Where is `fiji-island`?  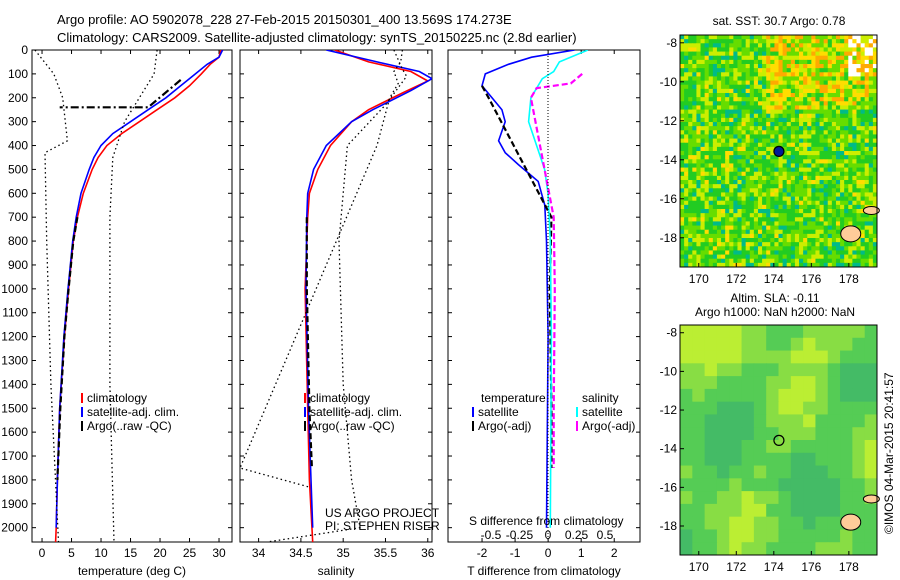 fiji-island is located at coordinates (851, 522).